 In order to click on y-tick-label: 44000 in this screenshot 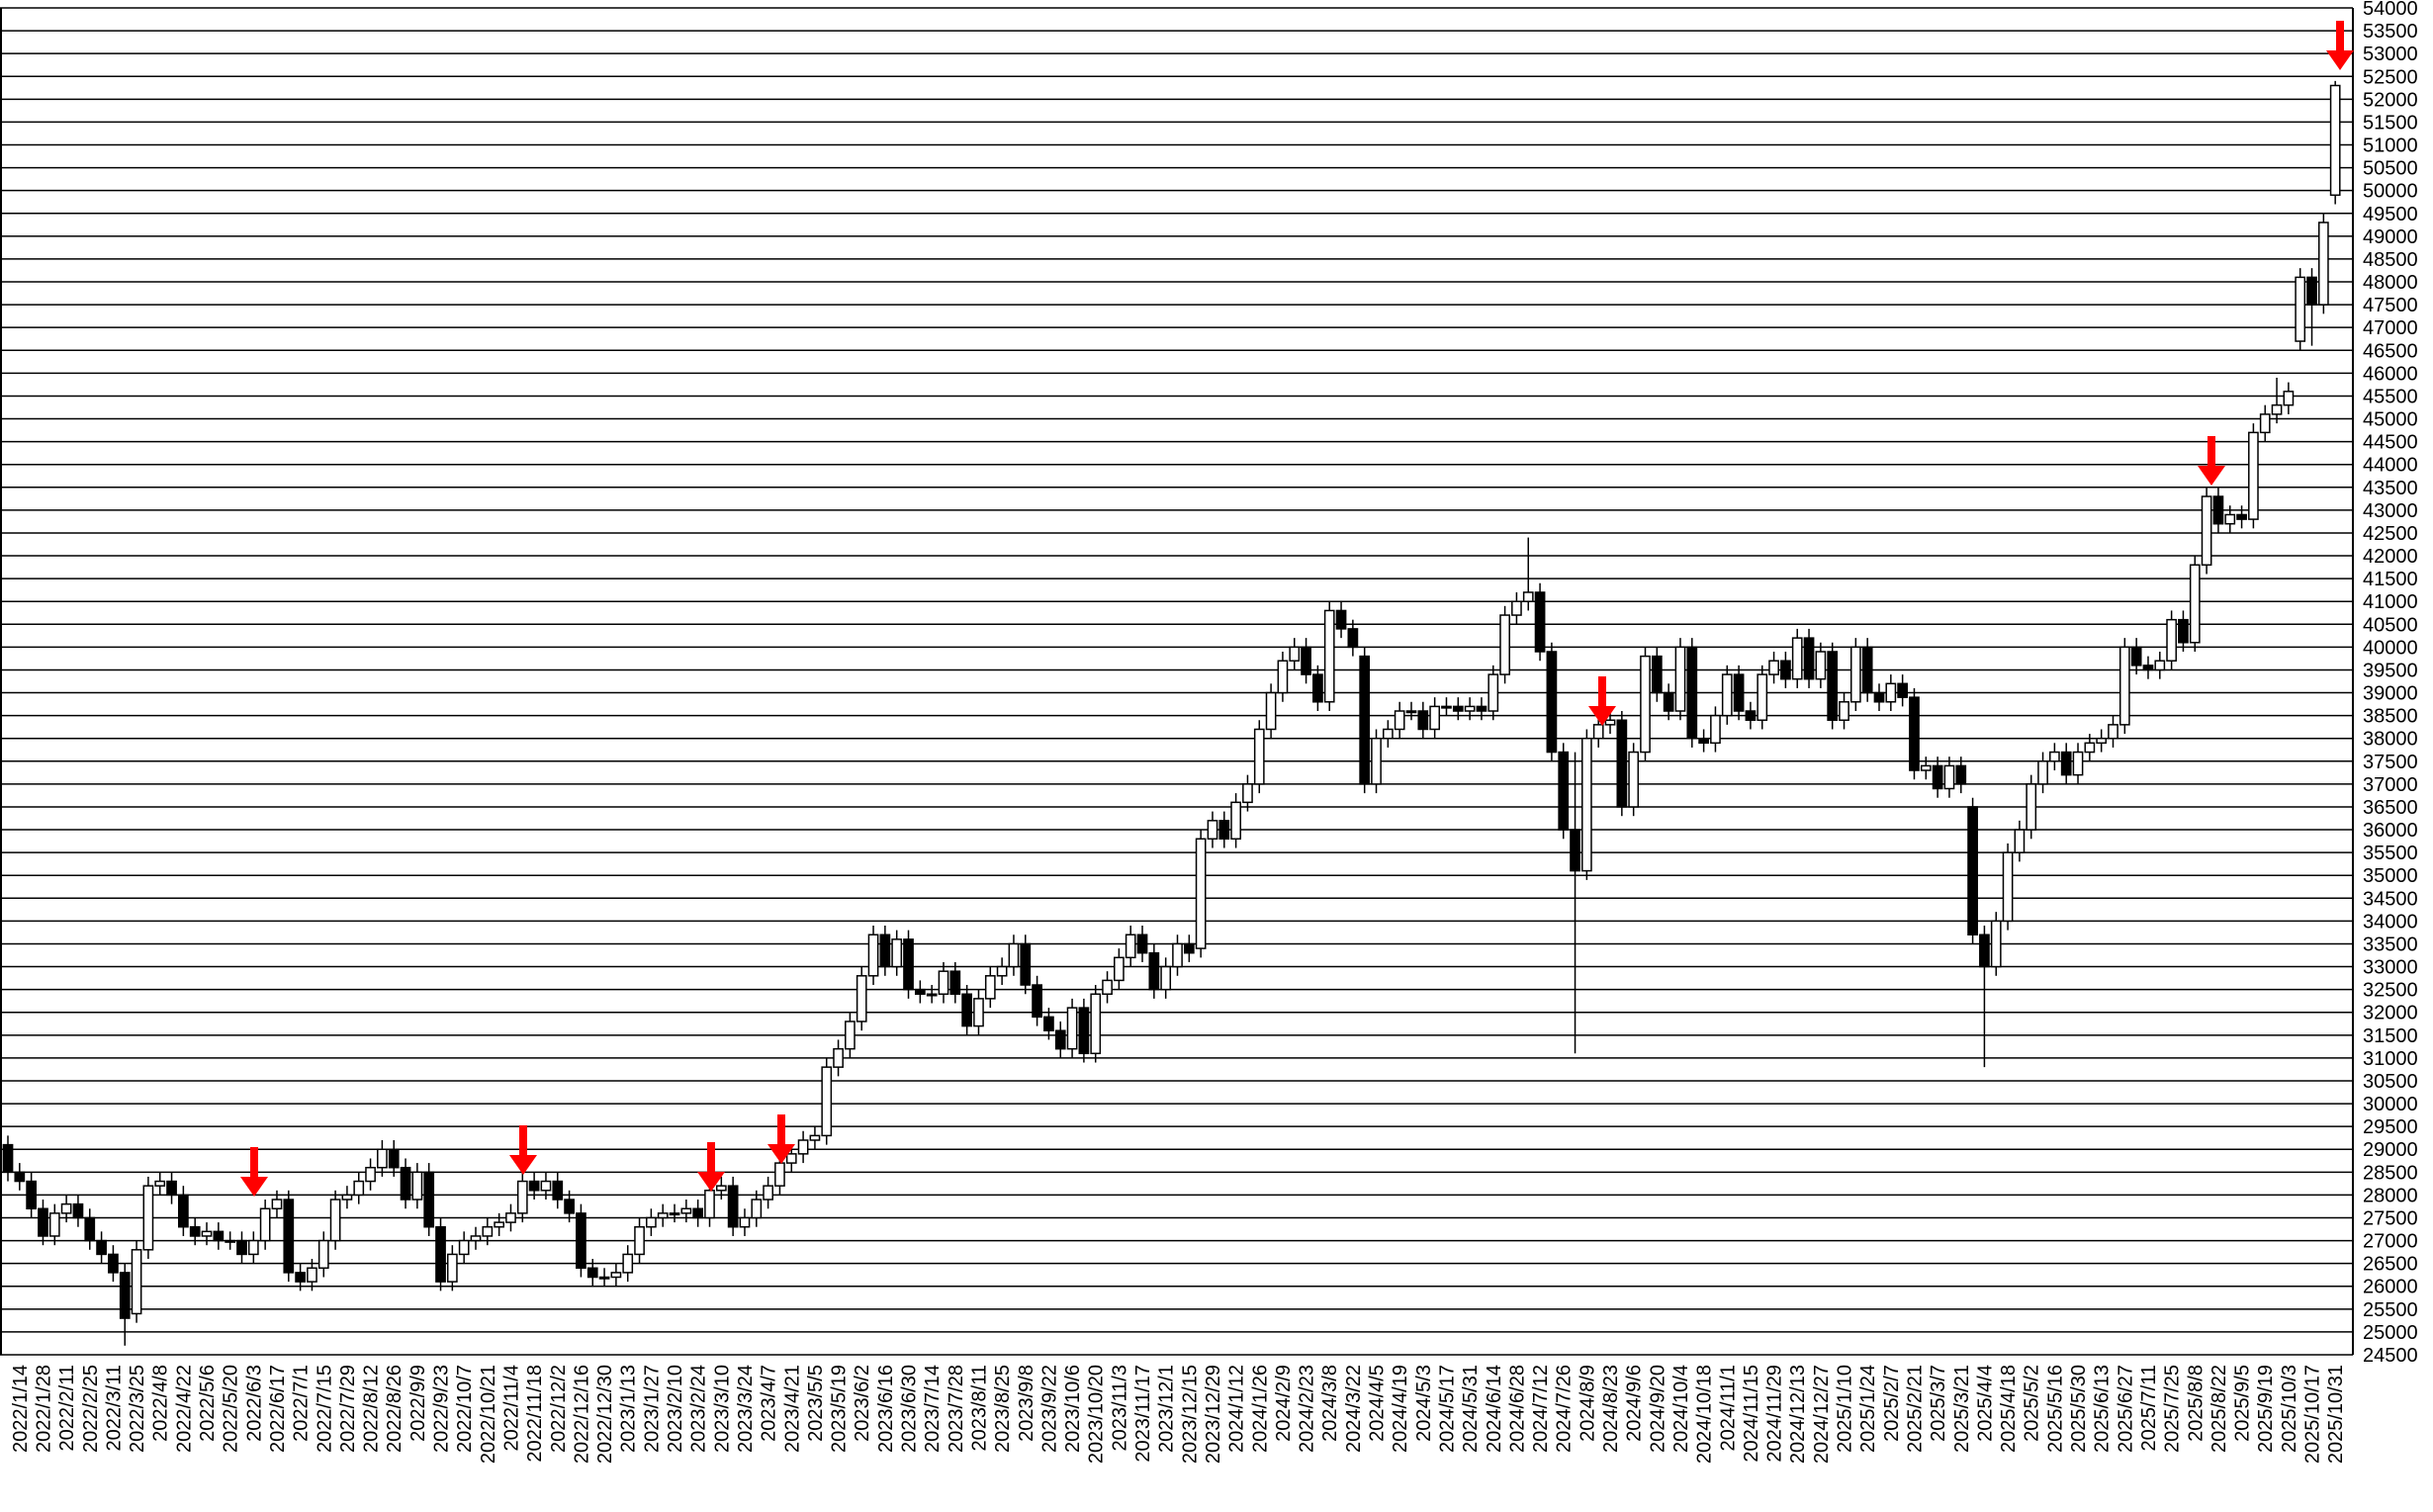, I will do `click(2390, 466)`.